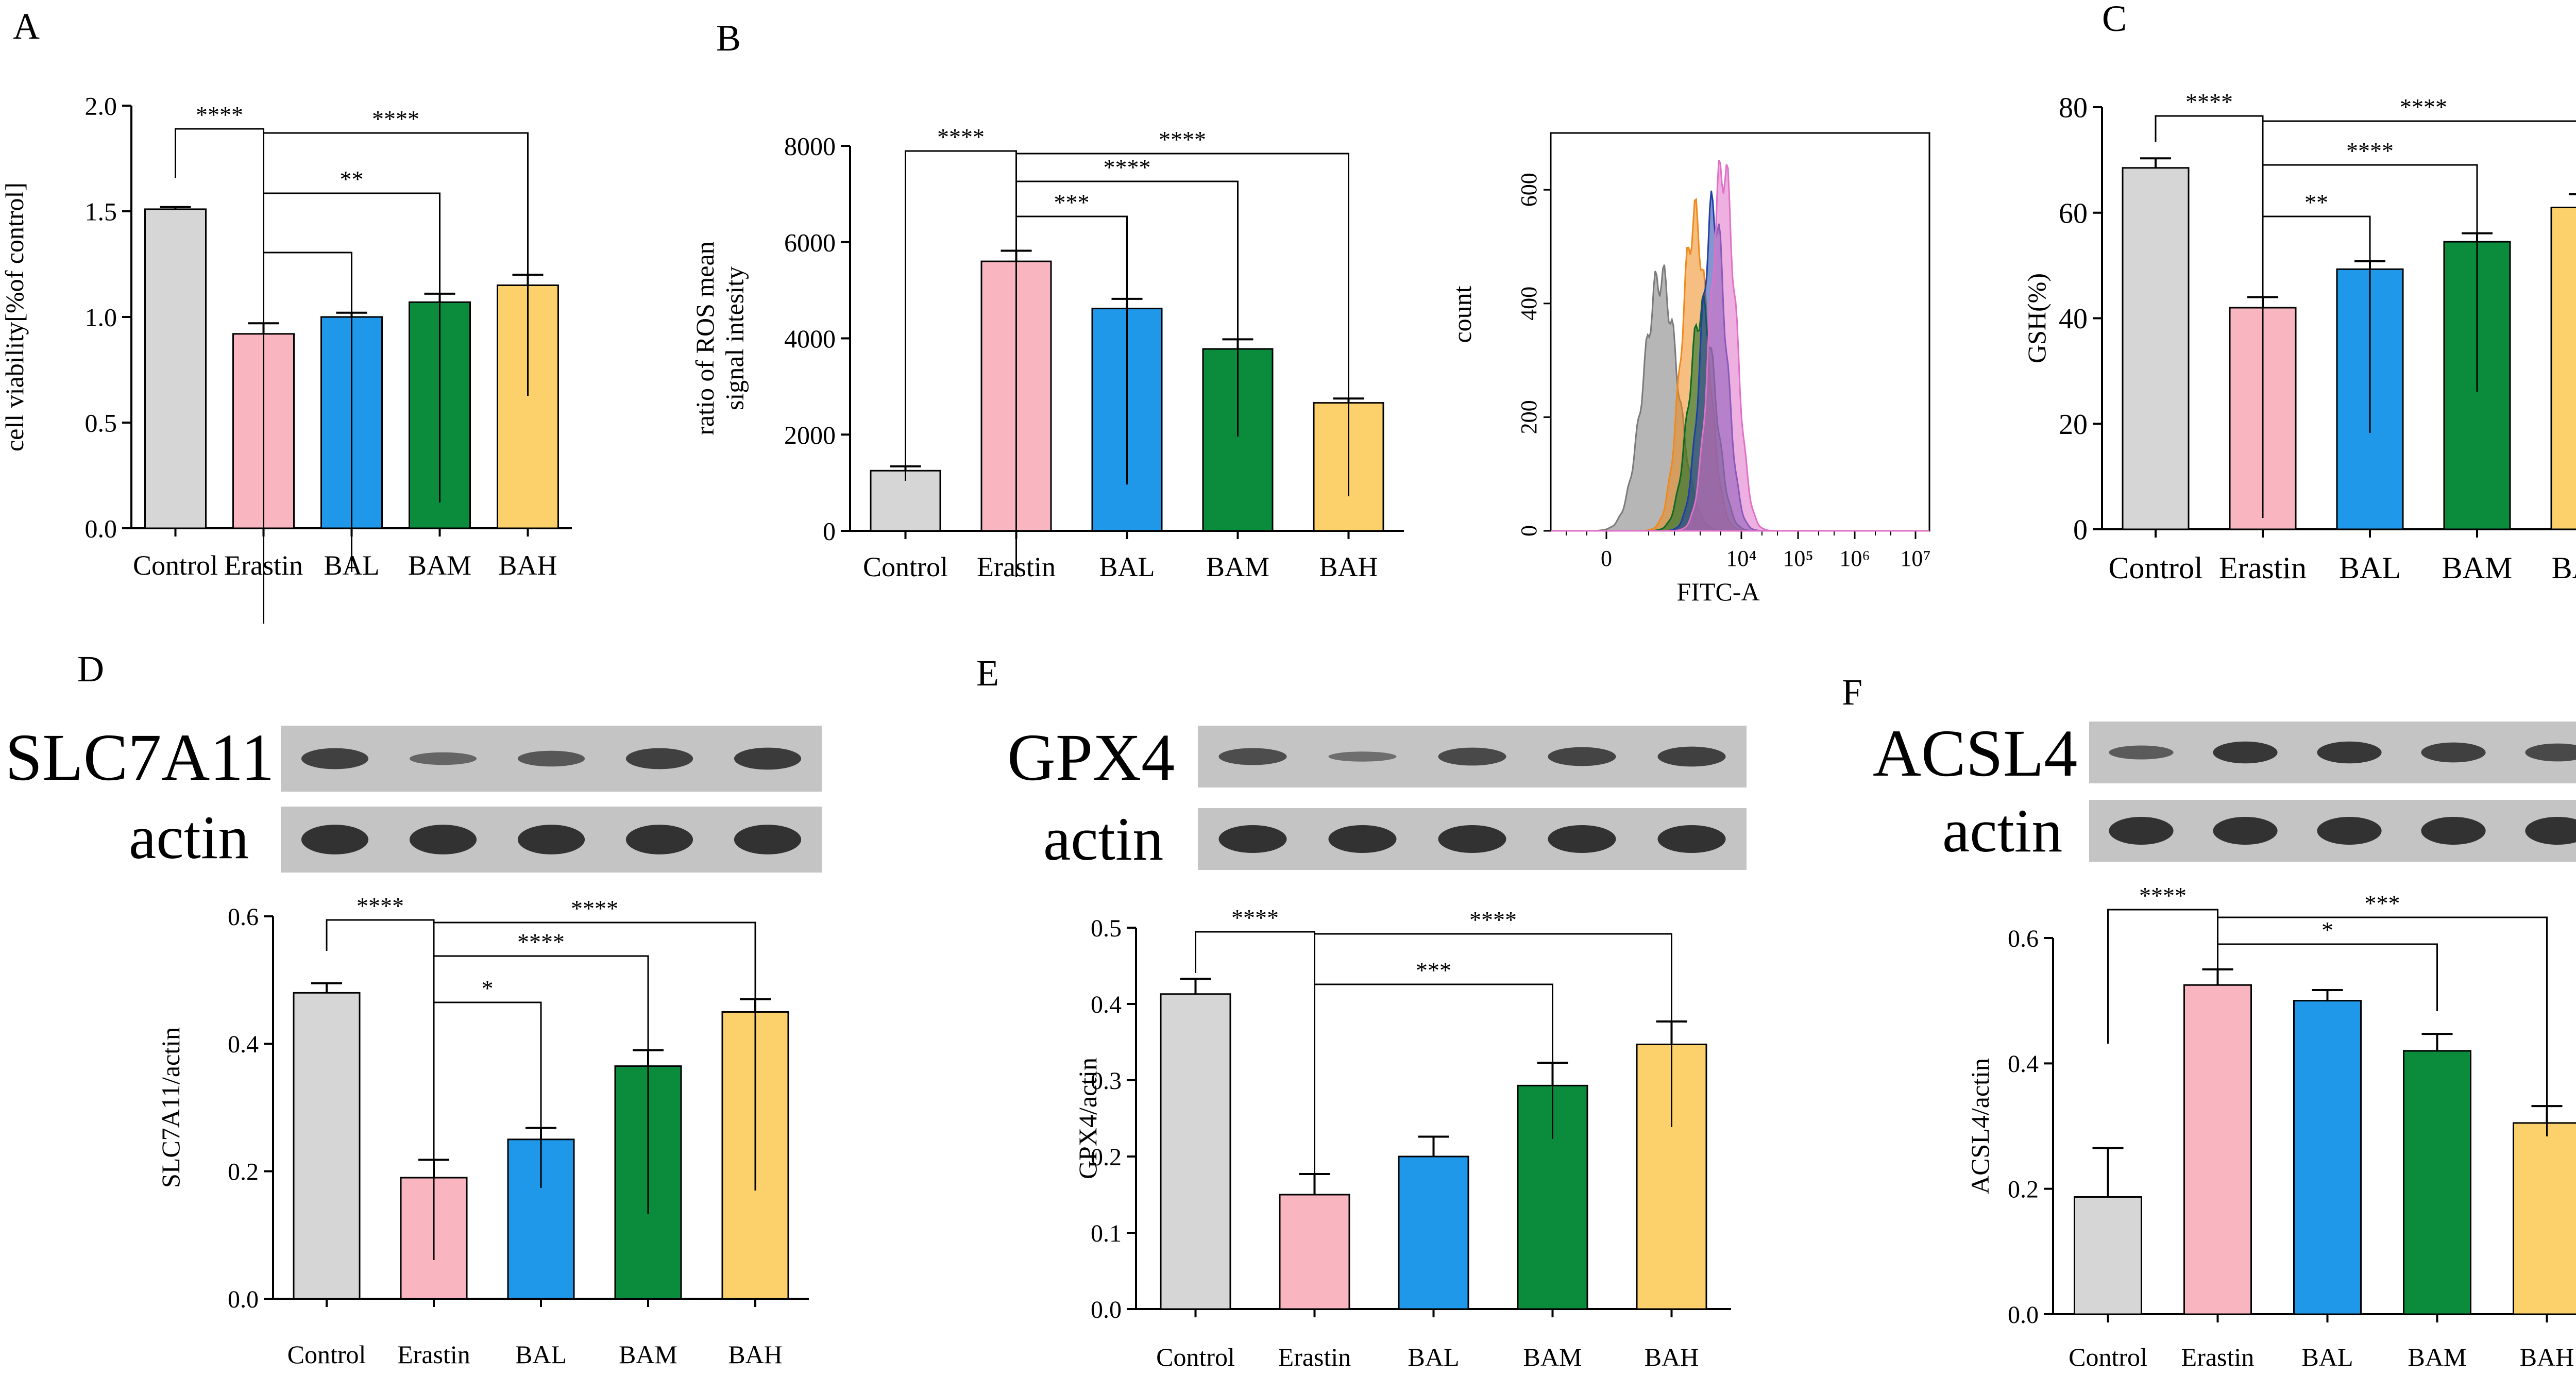  Describe the element at coordinates (829, 531) in the screenshot. I see `y-tick-label-B: 0` at that location.